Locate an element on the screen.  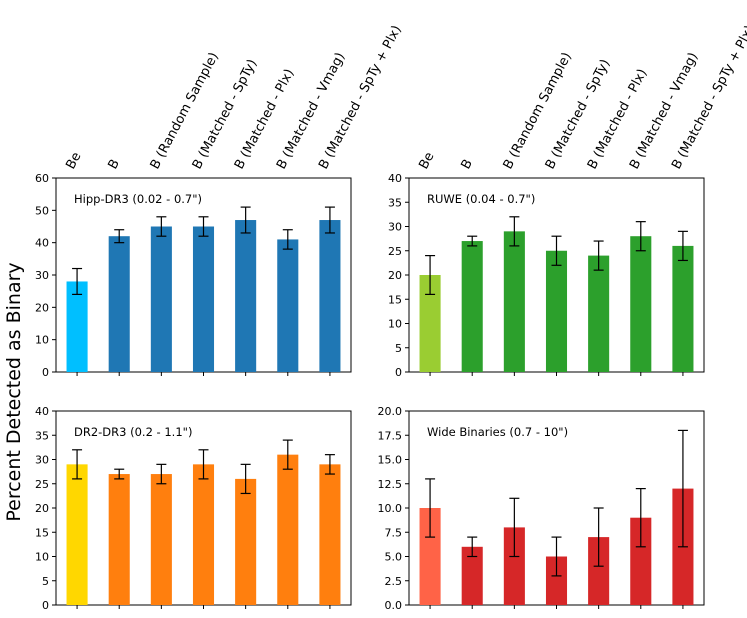
panel-dr2-dr3: 0 5 10 15 20 25 30 35 40 DR2-DR3 (0.2 - 1.1") is located at coordinates (193, 508).